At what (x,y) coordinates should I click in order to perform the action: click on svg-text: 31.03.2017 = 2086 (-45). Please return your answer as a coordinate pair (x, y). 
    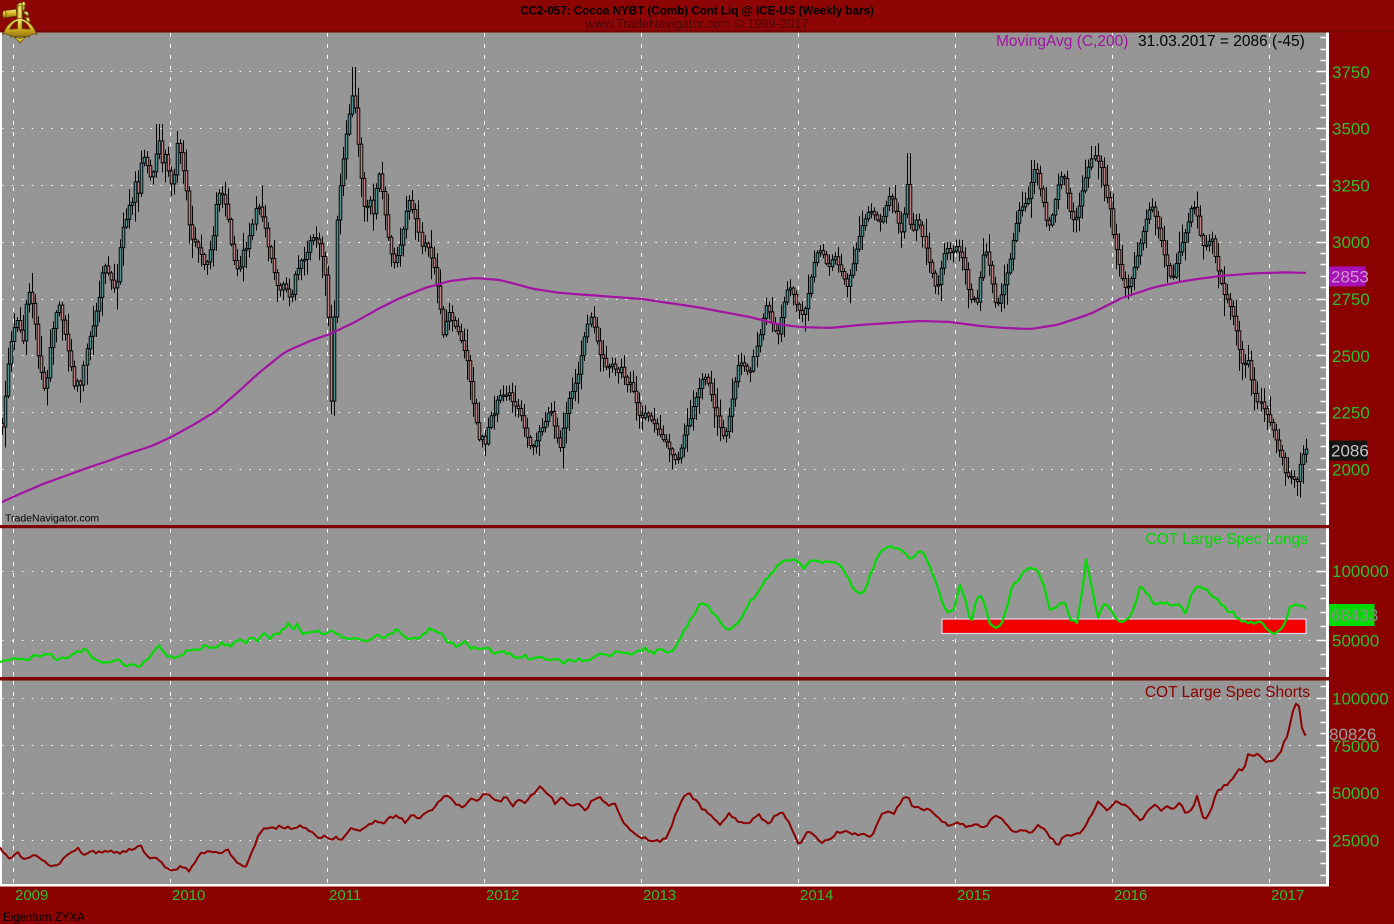
    Looking at the image, I should click on (1221, 41).